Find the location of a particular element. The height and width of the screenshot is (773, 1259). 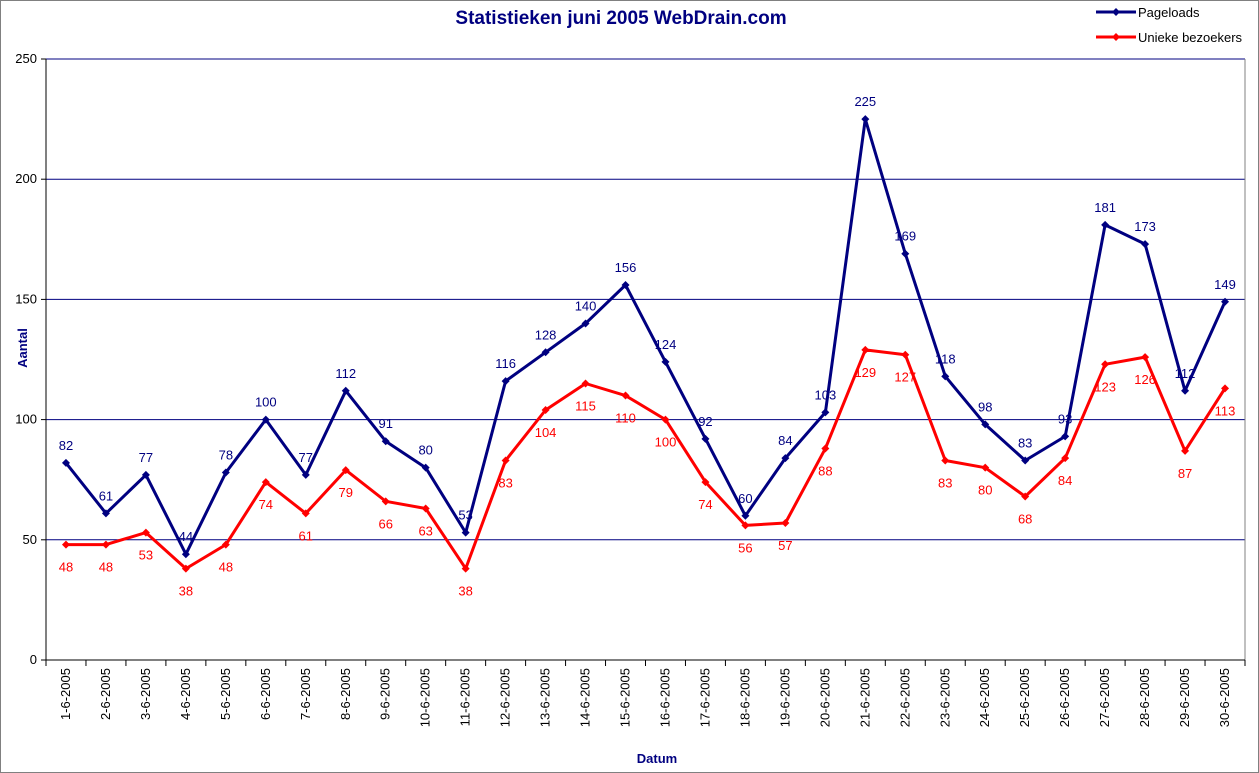

data-label-pageloads: 103 is located at coordinates (825, 394).